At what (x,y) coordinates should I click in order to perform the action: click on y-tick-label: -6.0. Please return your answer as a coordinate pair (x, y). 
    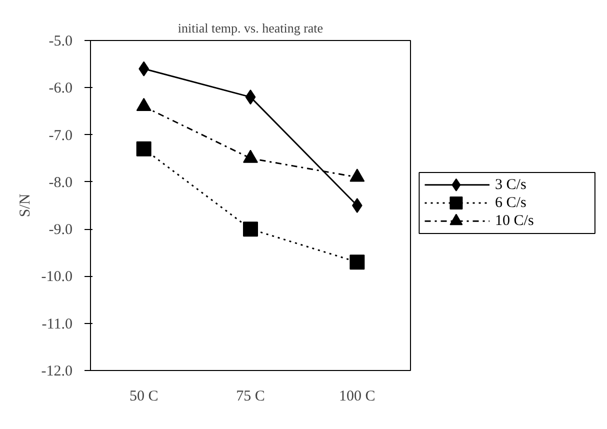
    Looking at the image, I should click on (60, 88).